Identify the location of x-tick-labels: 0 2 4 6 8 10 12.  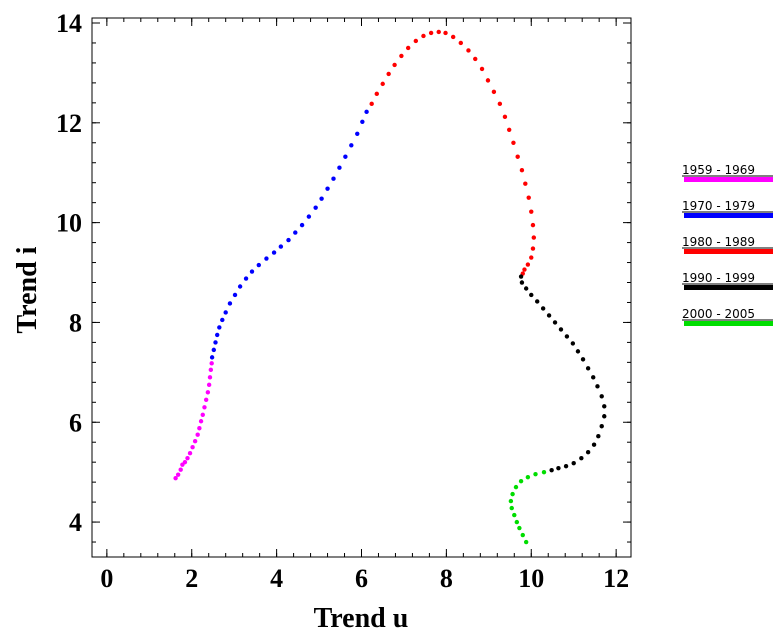
(364, 578).